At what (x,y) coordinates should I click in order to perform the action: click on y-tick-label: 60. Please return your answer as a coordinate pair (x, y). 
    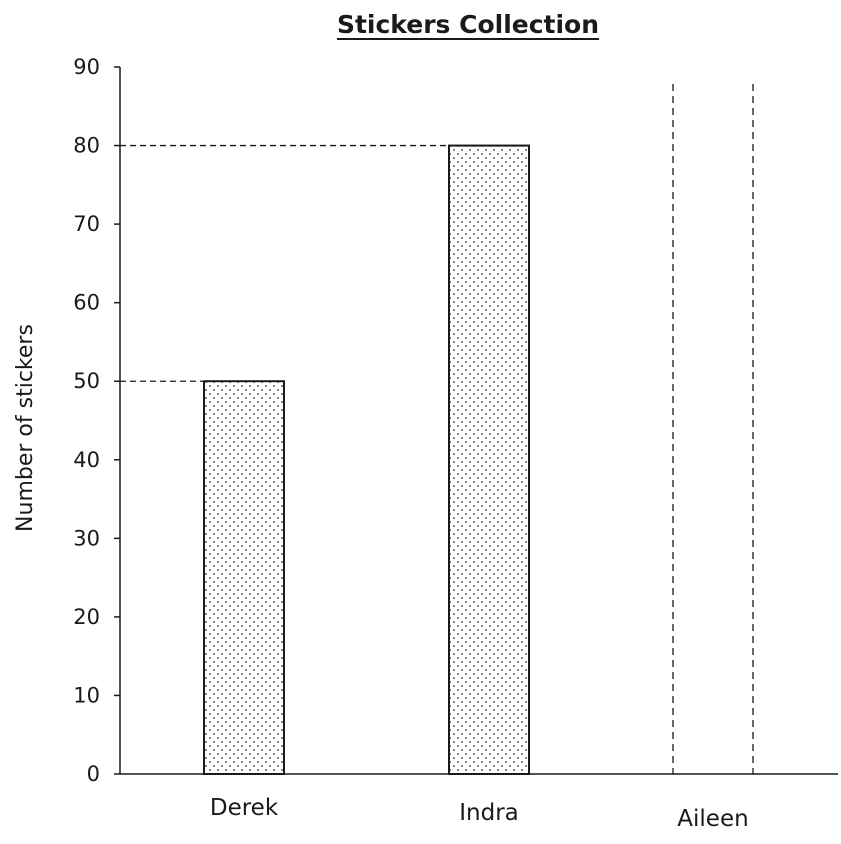
    Looking at the image, I should click on (86, 303).